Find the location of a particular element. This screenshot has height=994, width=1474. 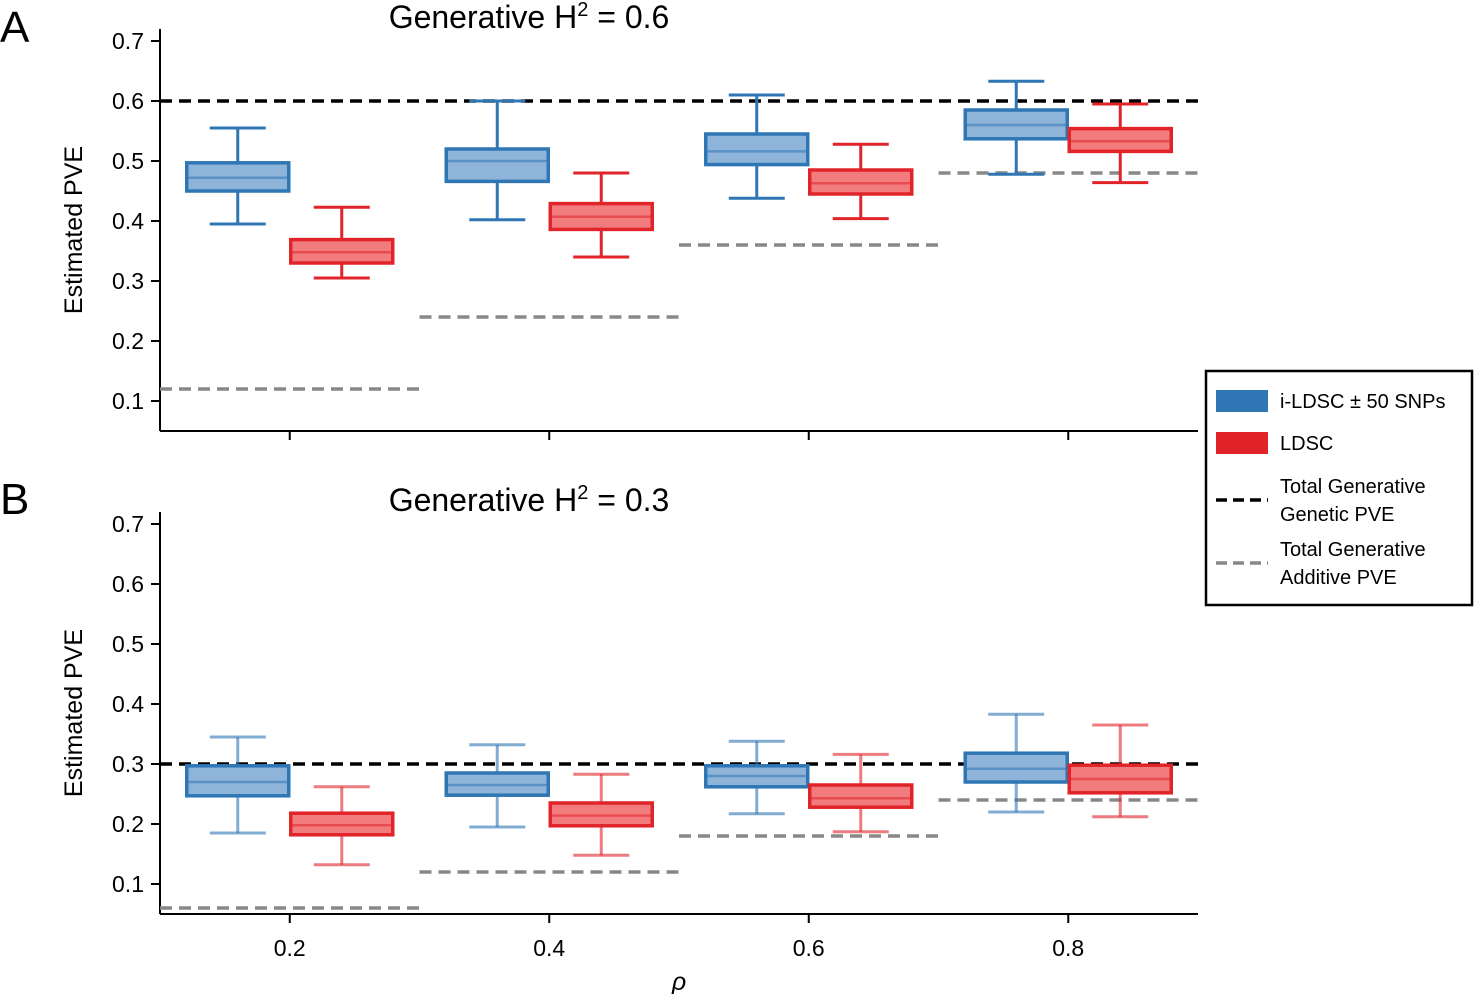

x-tick-label: 0.4 is located at coordinates (549, 948).